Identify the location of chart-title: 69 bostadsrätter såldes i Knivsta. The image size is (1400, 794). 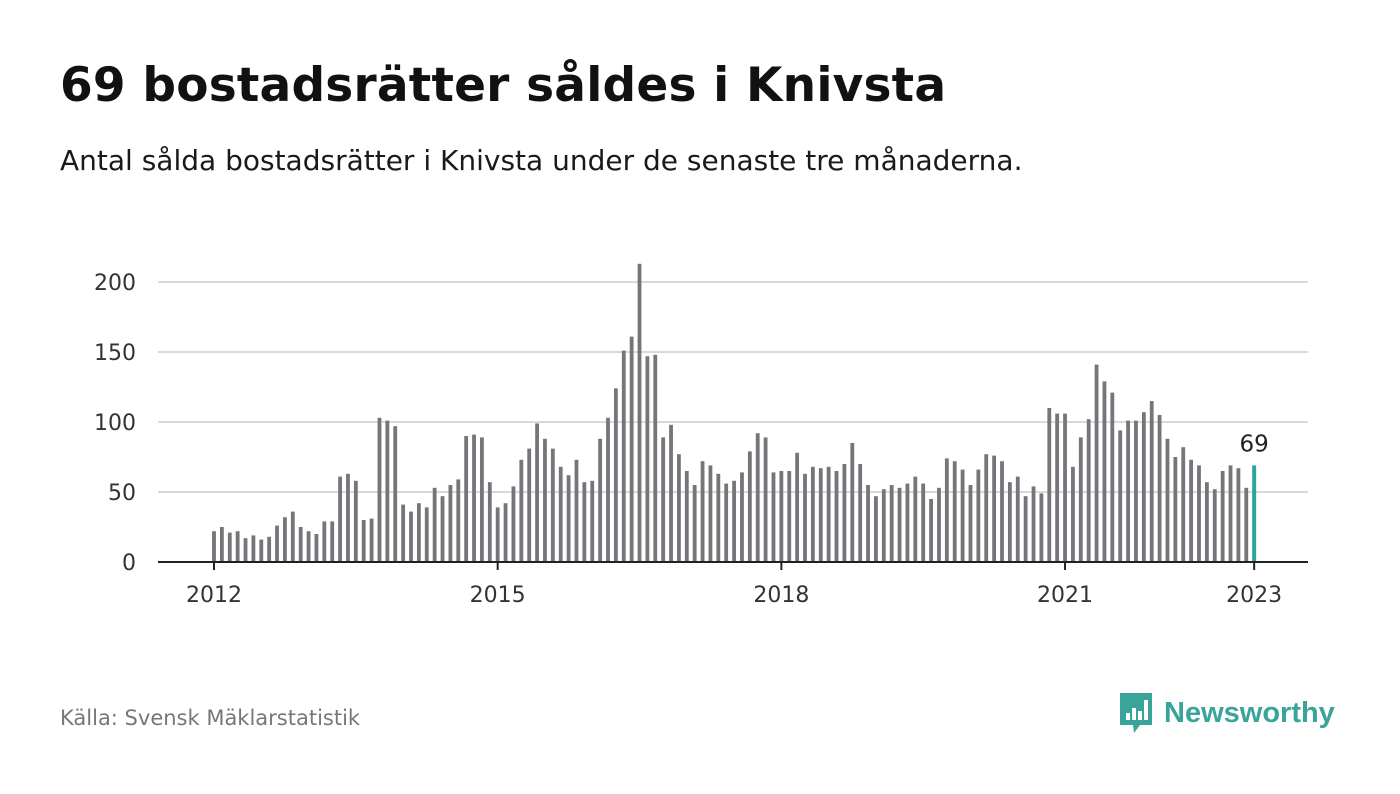
(503, 85).